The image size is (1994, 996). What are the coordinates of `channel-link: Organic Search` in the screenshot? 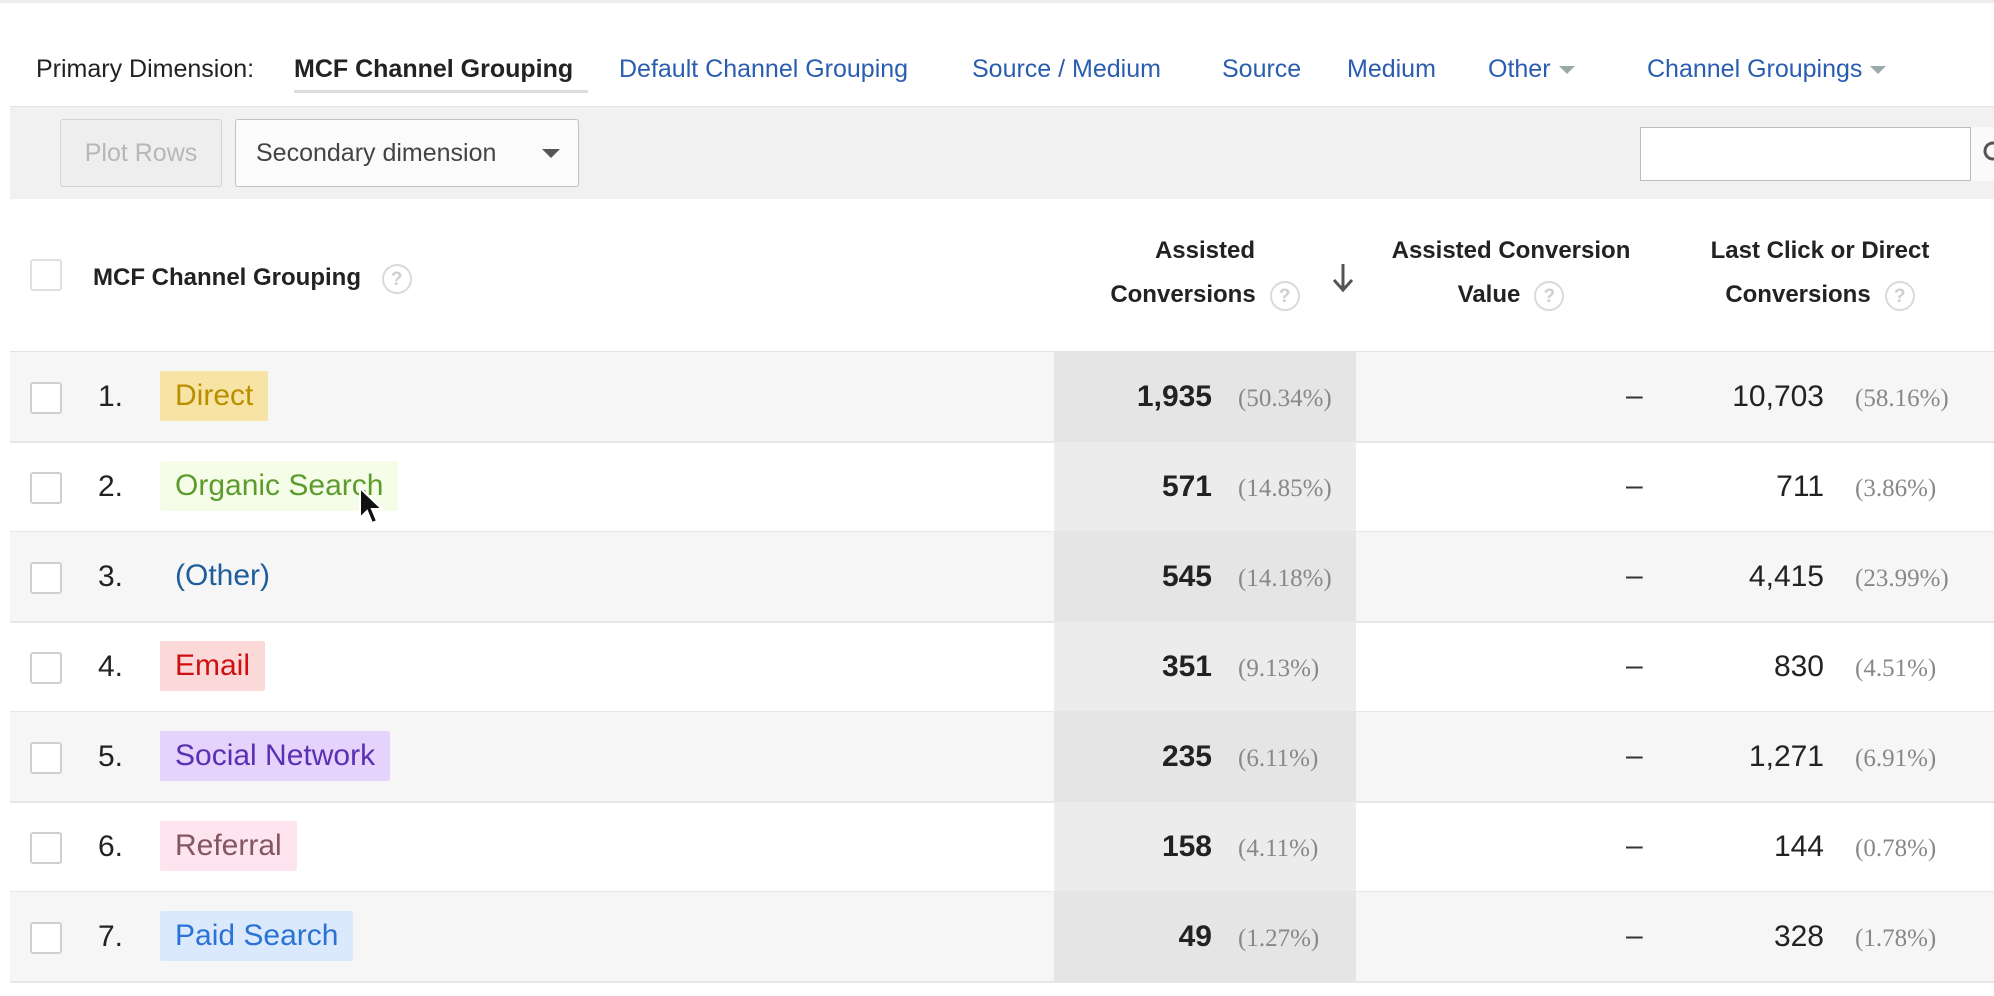 It's located at (279, 486).